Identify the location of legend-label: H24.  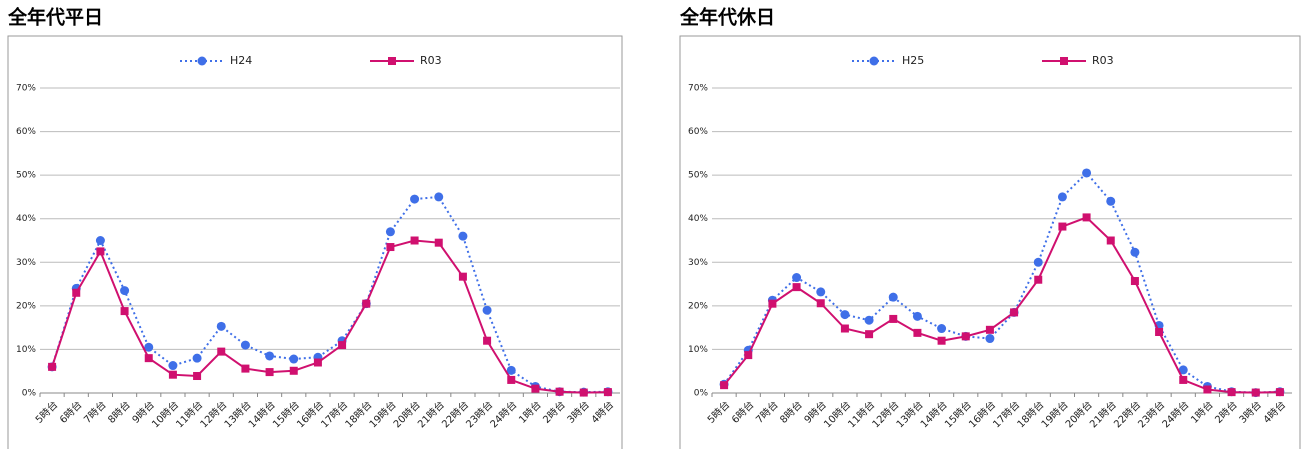
(241, 60).